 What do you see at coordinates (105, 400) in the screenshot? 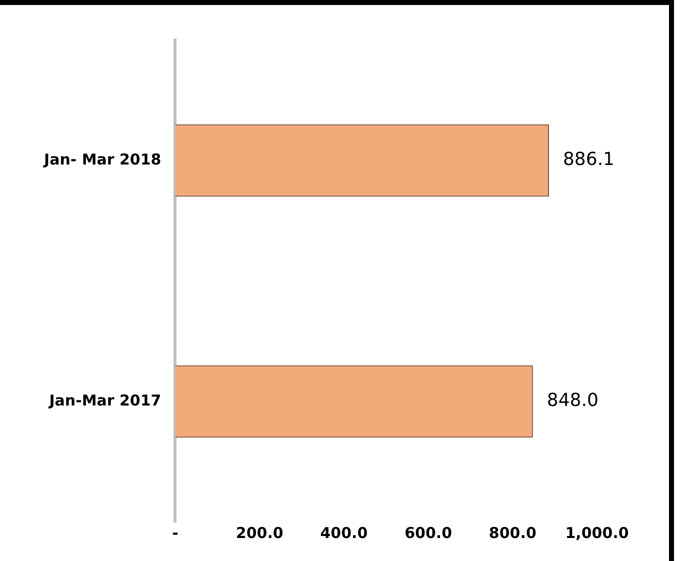
I see `y-tick-label: Jan-Mar 2017` at bounding box center [105, 400].